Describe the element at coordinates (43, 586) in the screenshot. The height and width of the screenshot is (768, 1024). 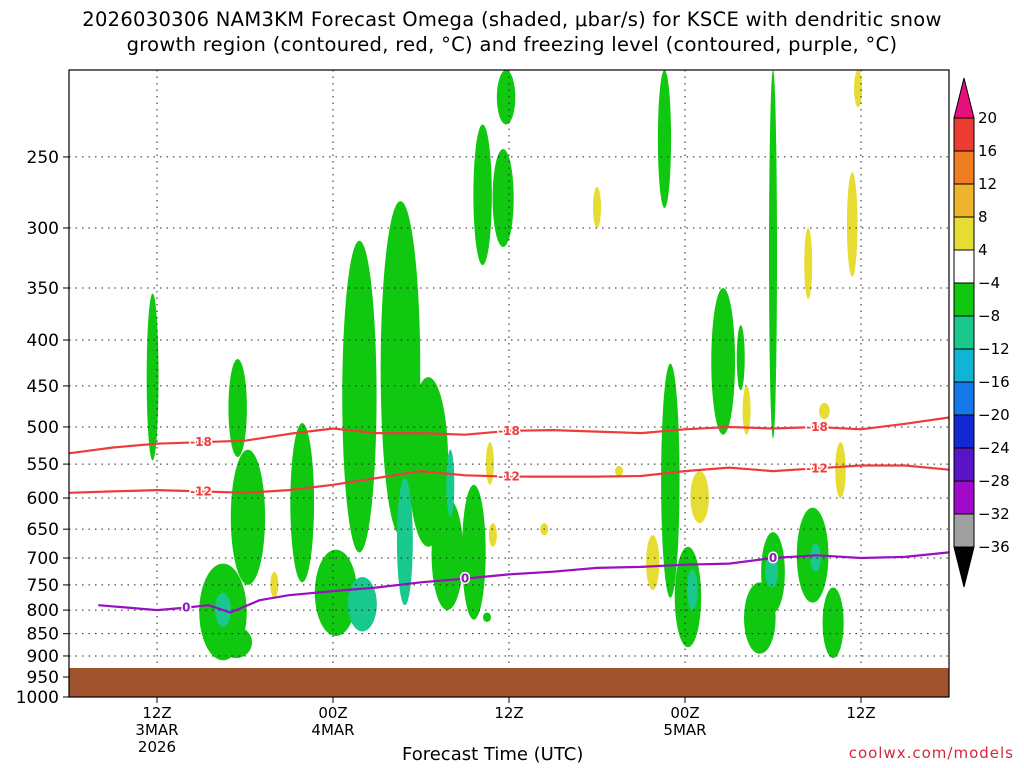
I see `y-tick-label-750: 750` at that location.